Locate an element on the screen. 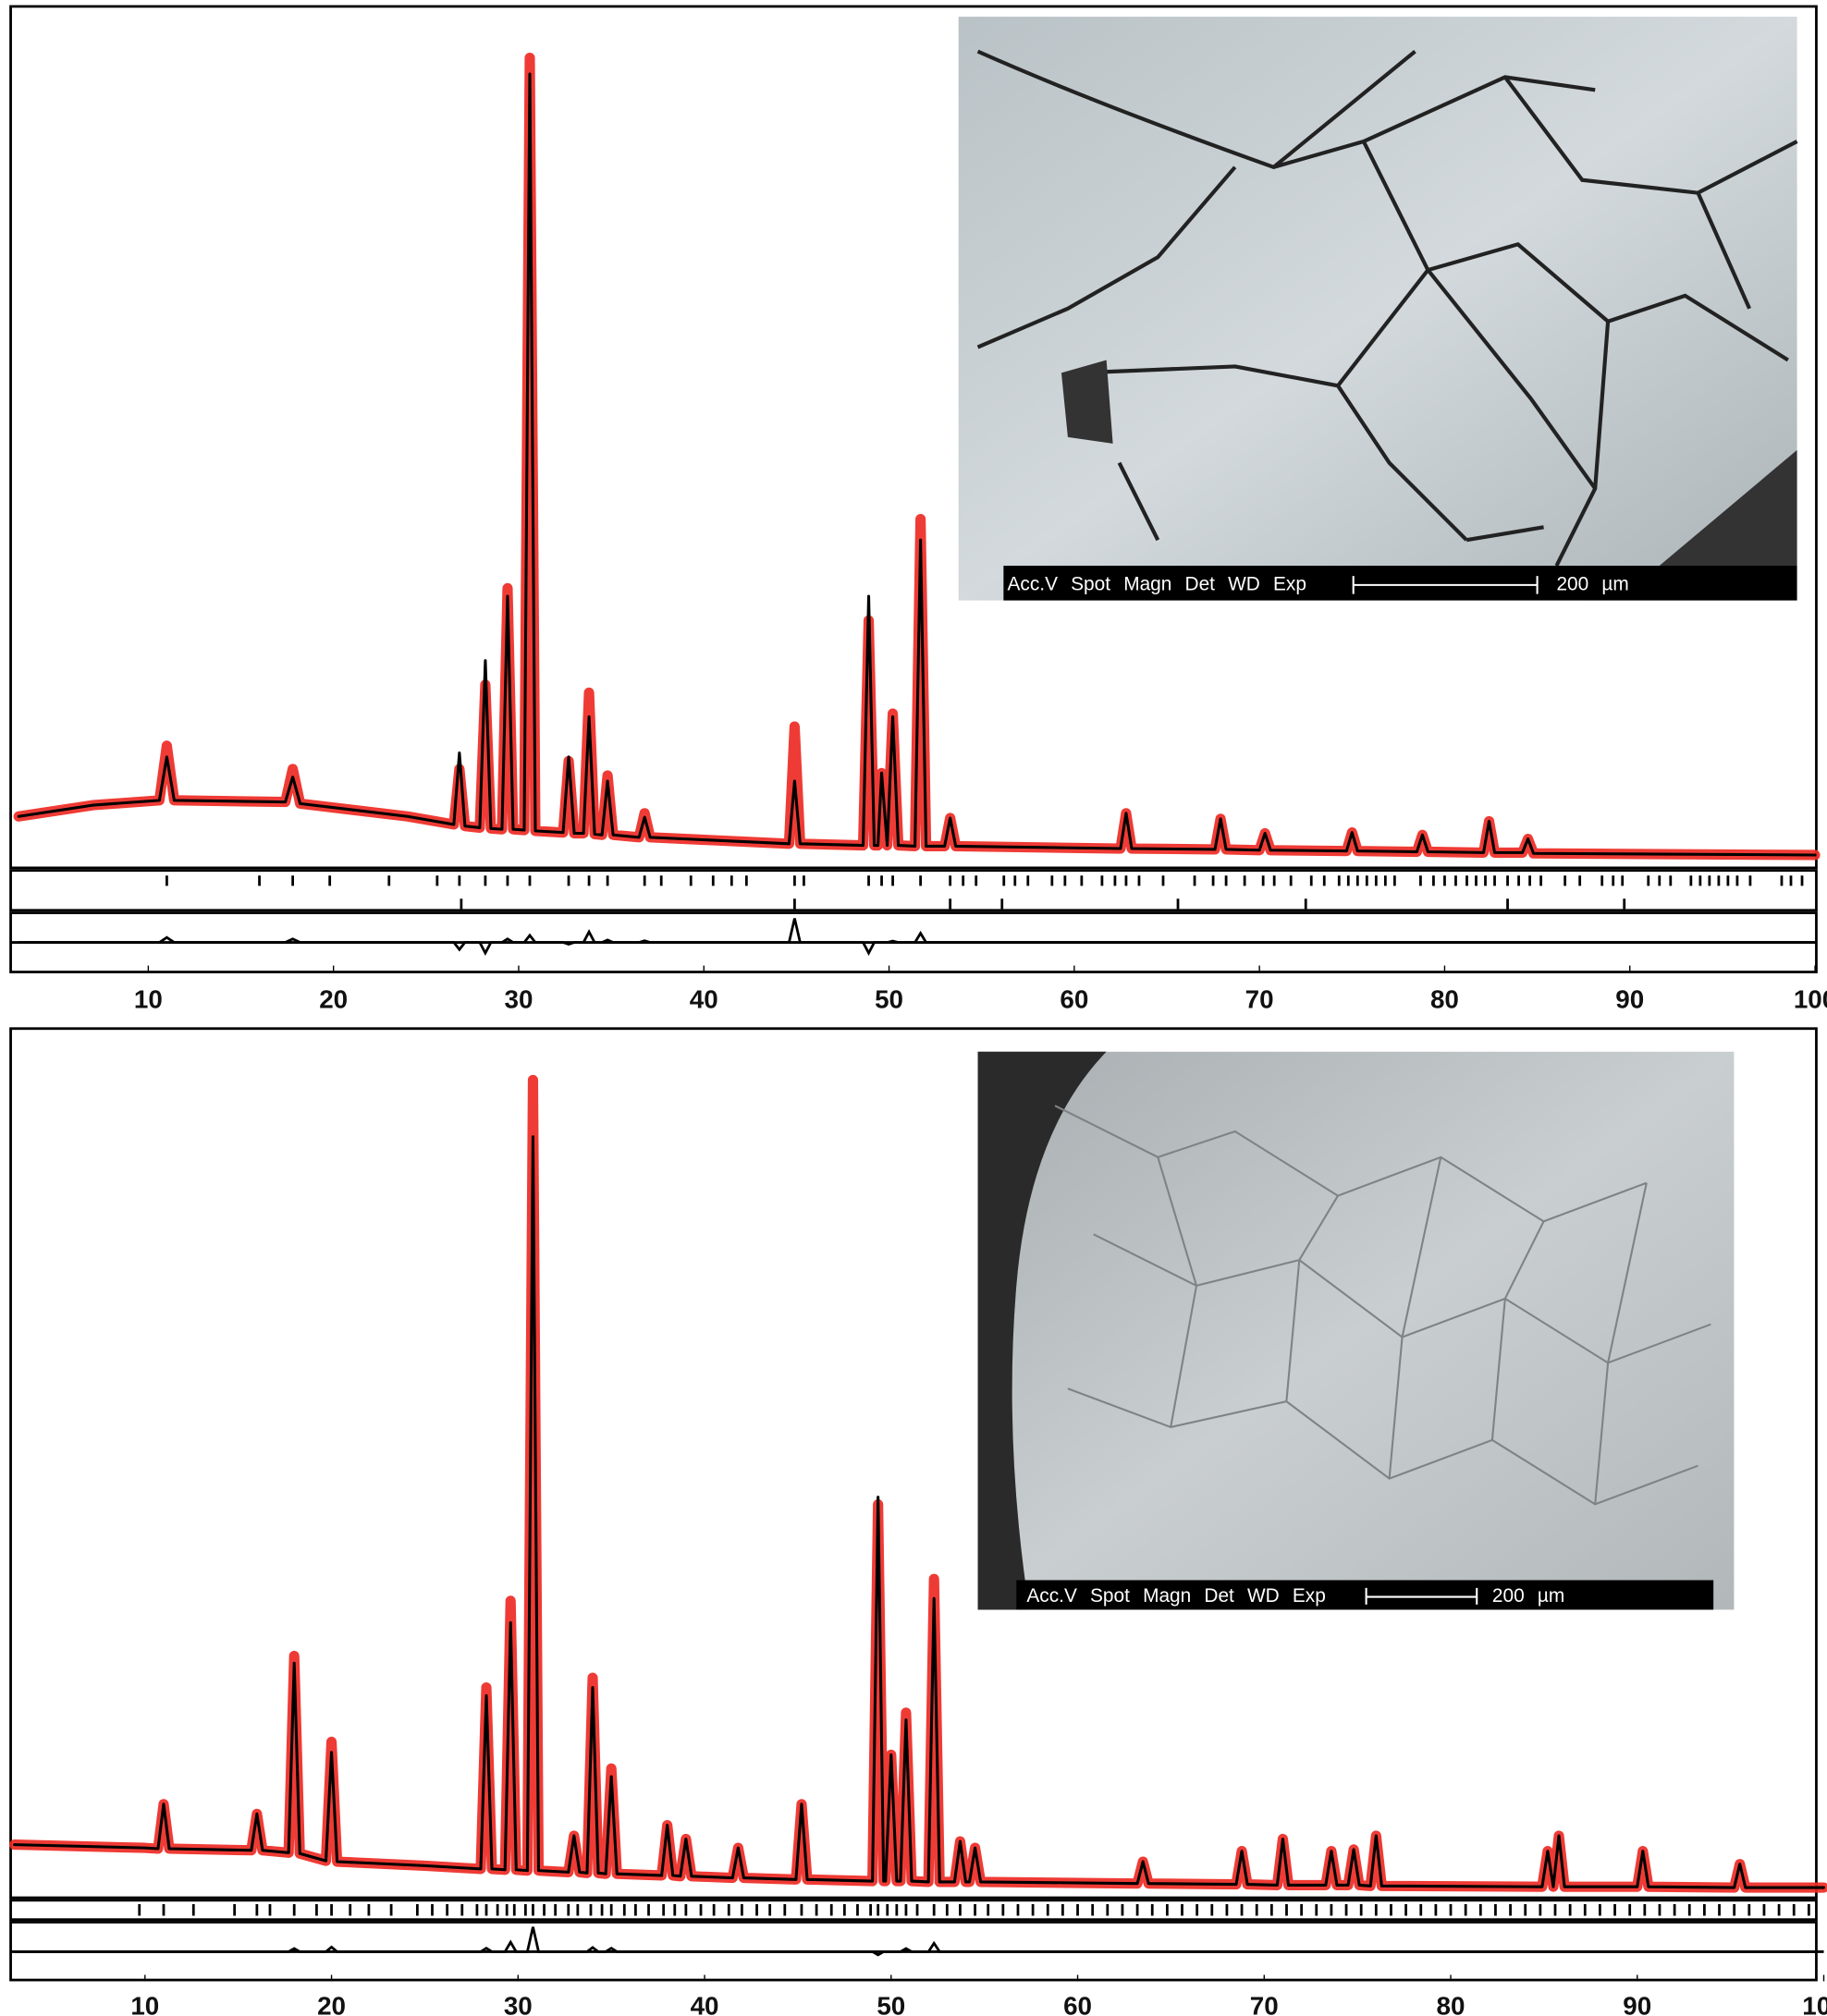  sem-edge is located at coordinates (1042, 1331).